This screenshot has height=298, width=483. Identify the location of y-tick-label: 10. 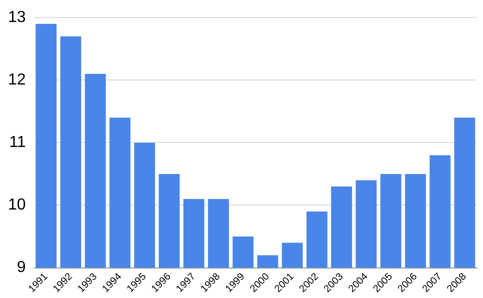
(17, 205).